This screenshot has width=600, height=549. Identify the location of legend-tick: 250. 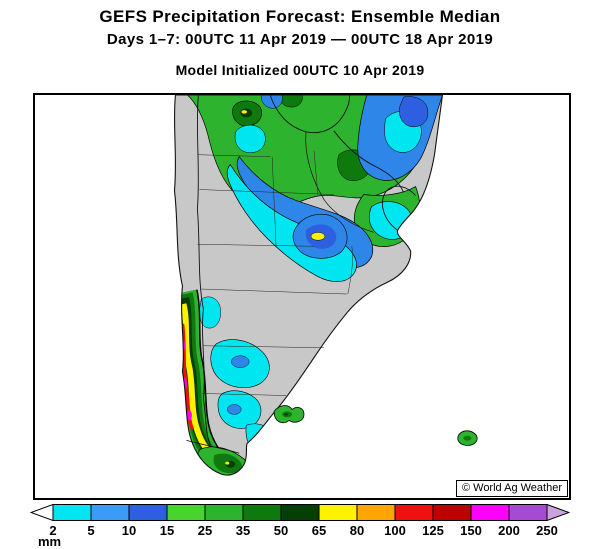
(547, 530).